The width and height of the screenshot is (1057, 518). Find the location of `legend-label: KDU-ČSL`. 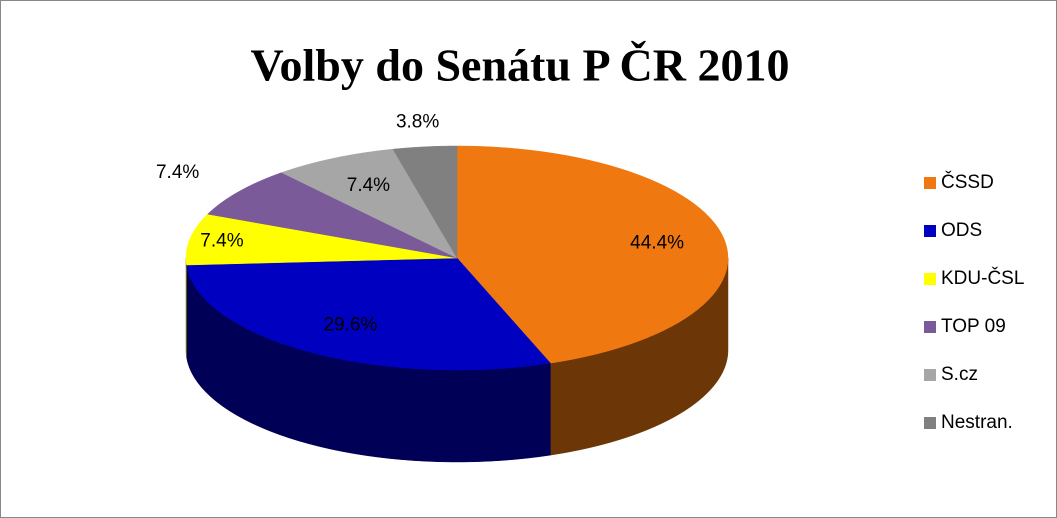

legend-label: KDU-ČSL is located at coordinates (982, 278).